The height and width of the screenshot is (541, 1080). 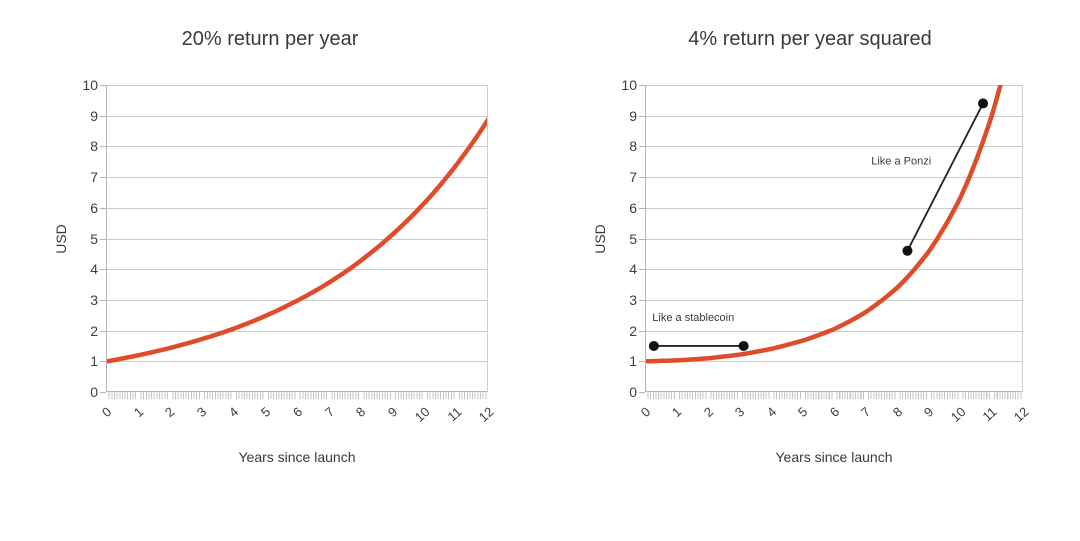 I want to click on annotation-line, so click(x=945, y=177).